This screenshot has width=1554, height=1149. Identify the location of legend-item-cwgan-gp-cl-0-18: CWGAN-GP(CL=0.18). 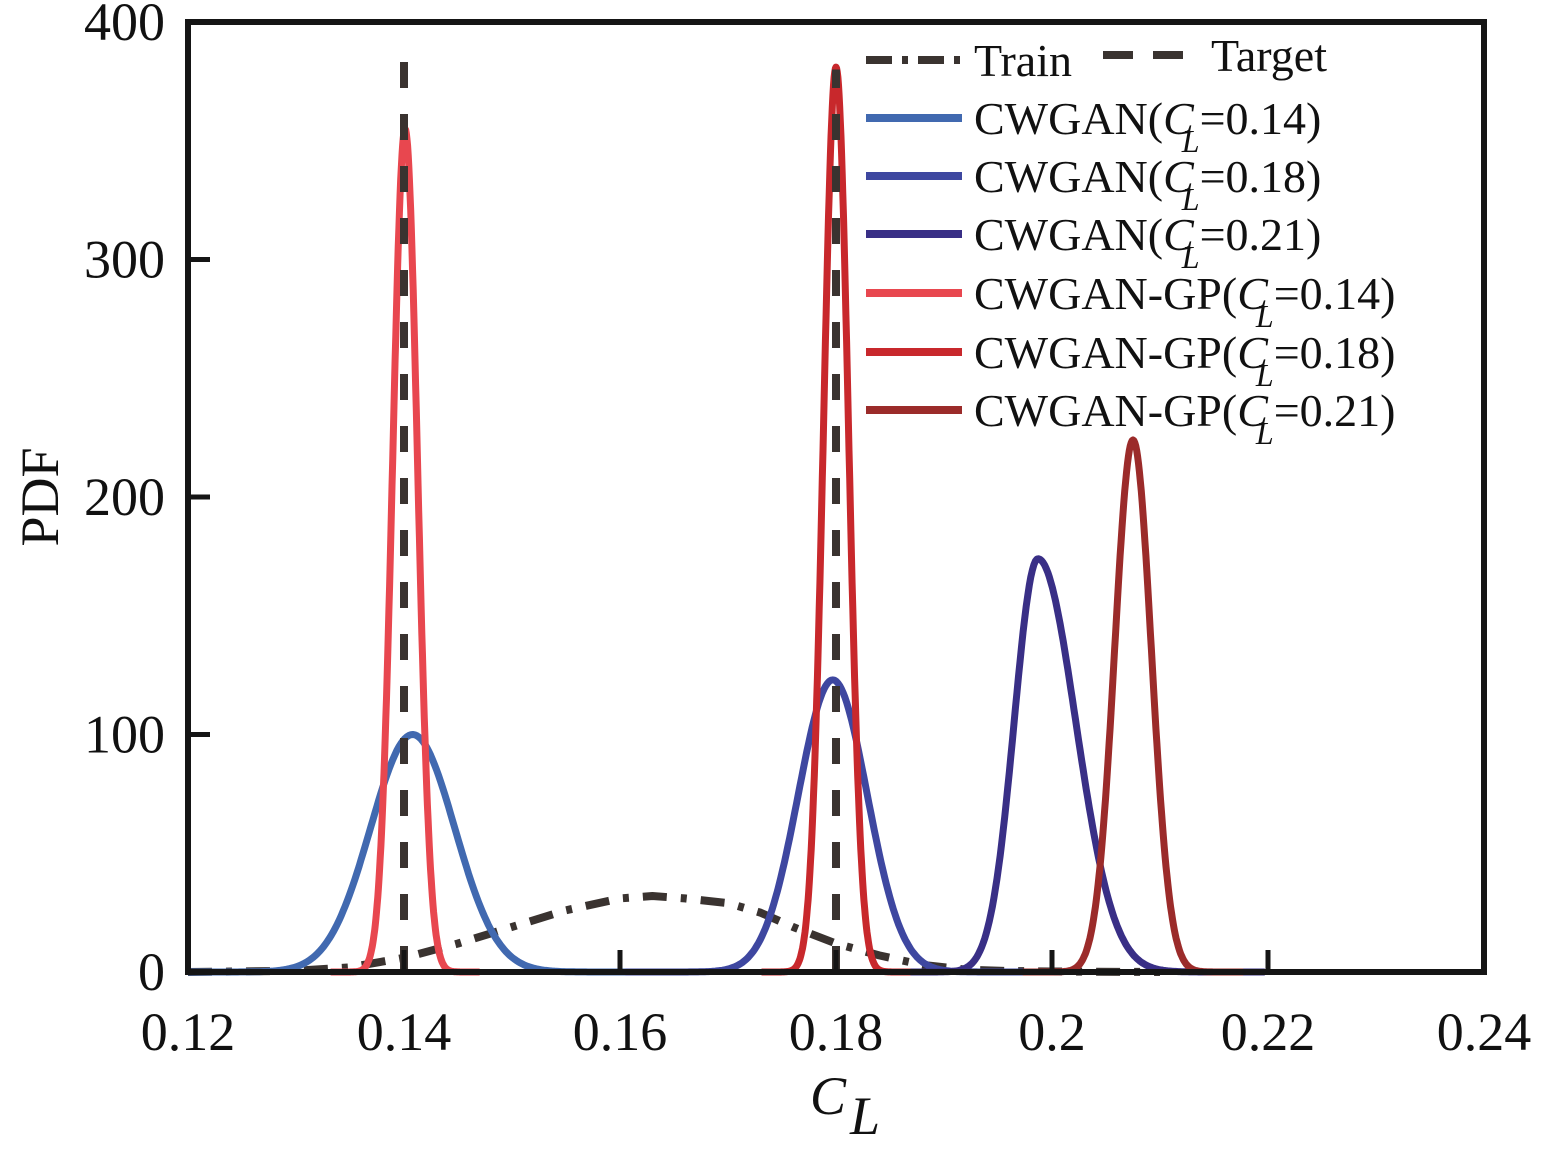
(1130, 360).